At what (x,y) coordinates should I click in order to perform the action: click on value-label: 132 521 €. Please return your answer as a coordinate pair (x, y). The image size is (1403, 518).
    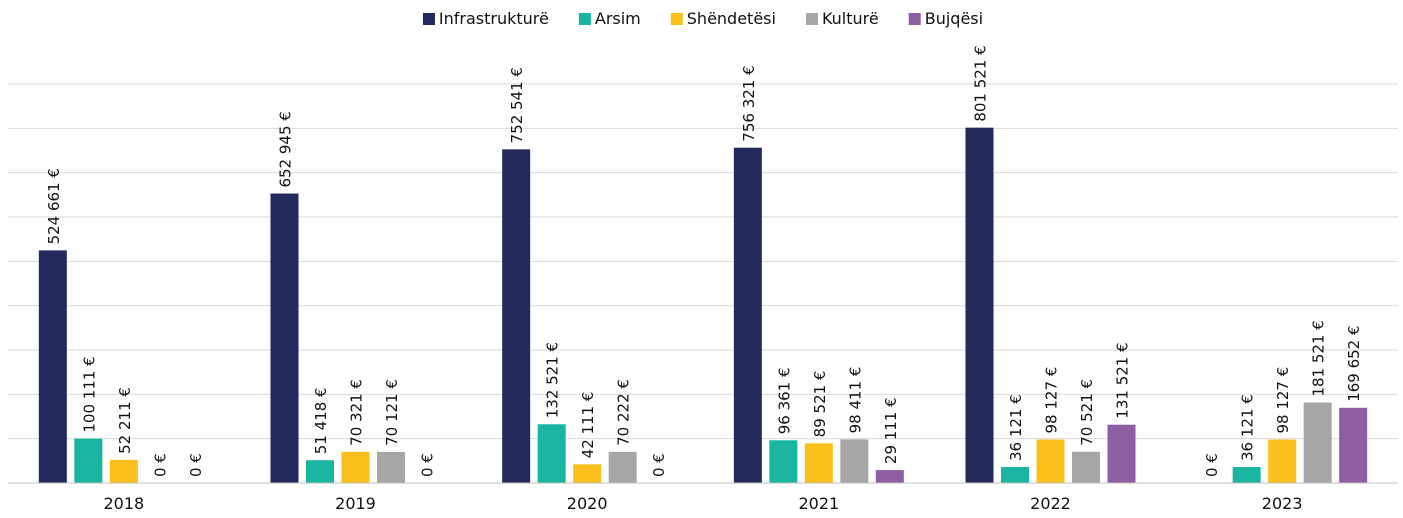
    Looking at the image, I should click on (553, 380).